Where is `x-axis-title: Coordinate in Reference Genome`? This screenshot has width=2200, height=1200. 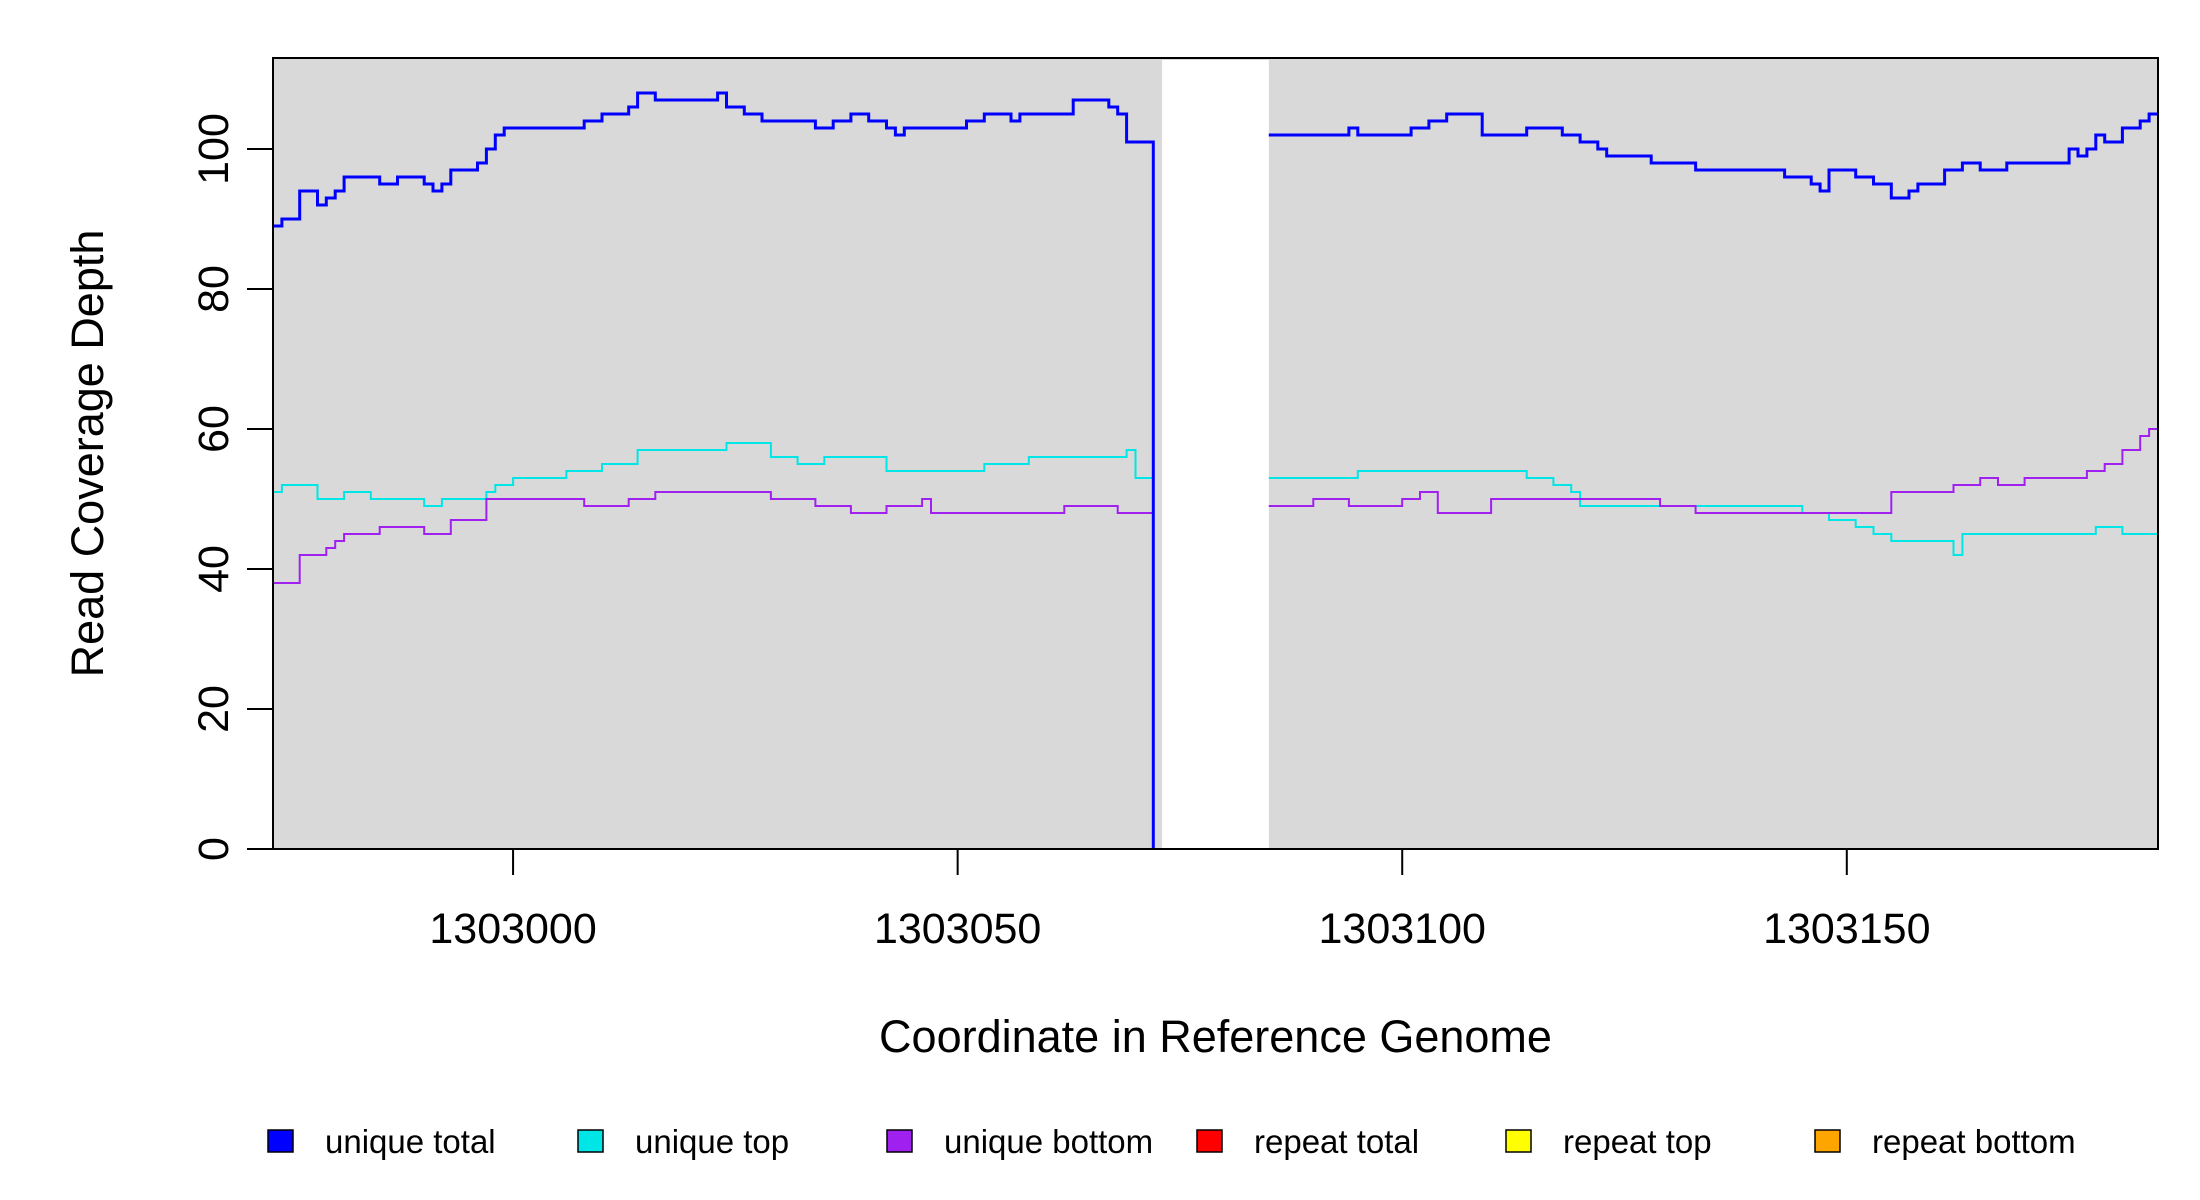
x-axis-title: Coordinate in Reference Genome is located at coordinates (1215, 1036).